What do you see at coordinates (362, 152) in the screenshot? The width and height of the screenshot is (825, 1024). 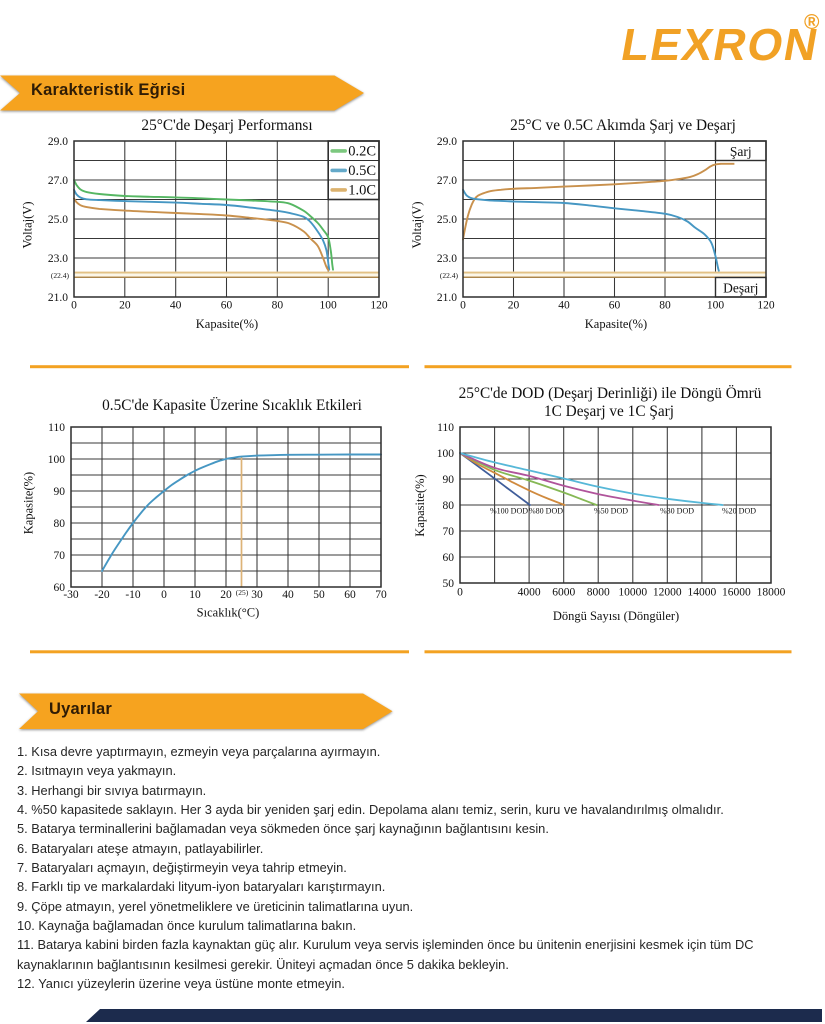 I see `svg-text: 0.2C` at bounding box center [362, 152].